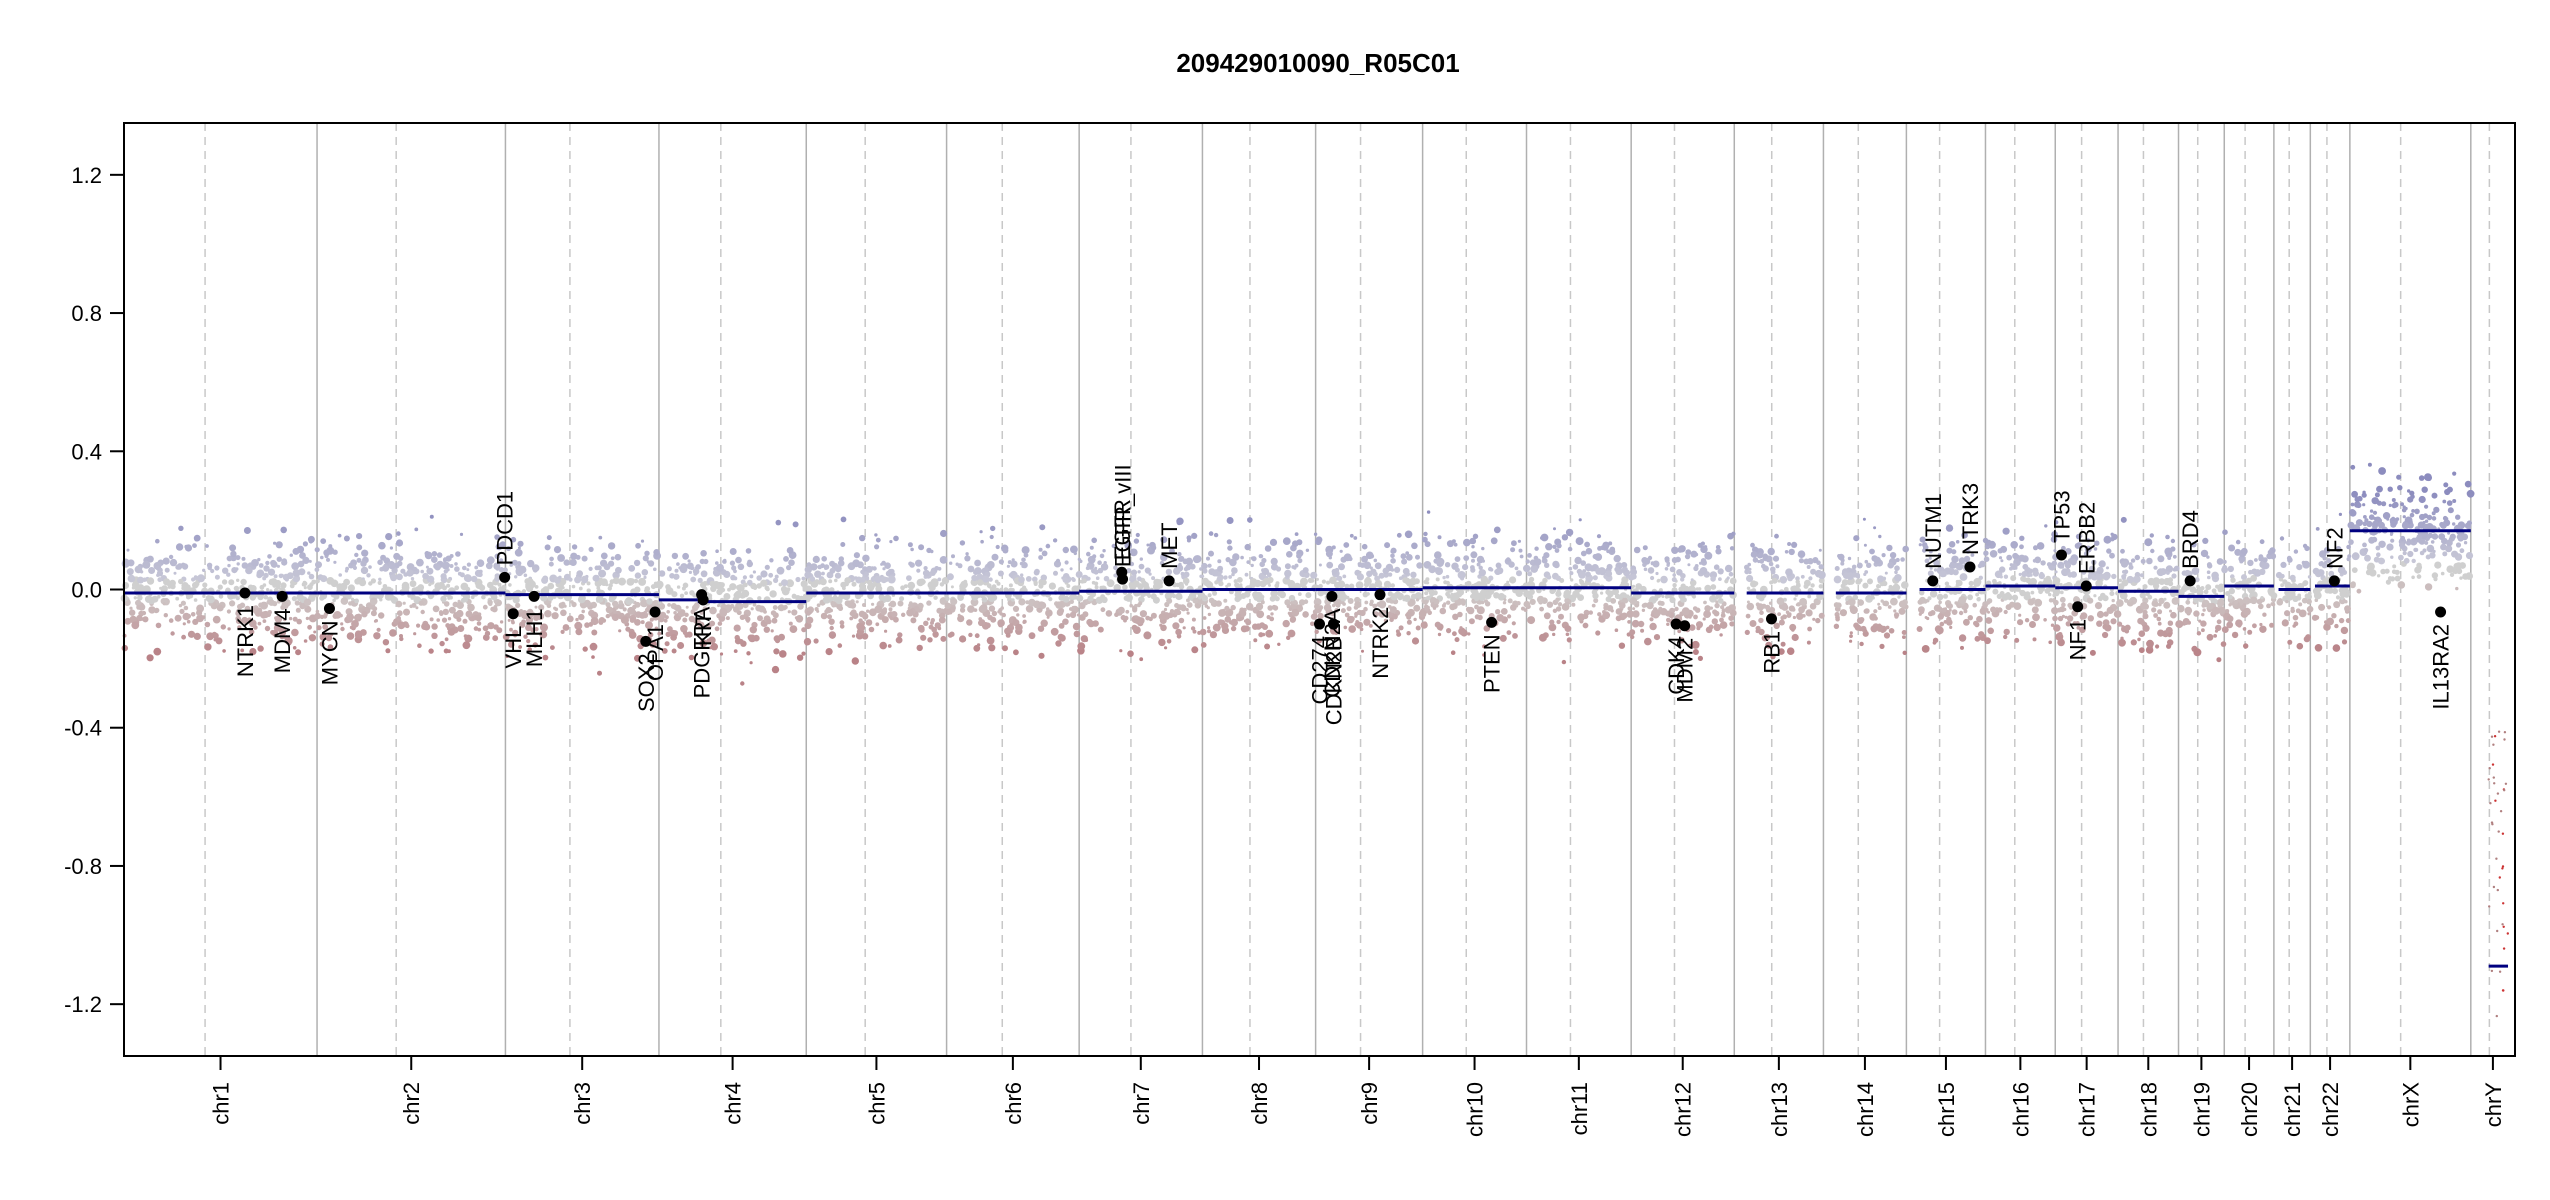 The height and width of the screenshot is (1200, 2550). I want to click on gene-label: RB1, so click(1771, 652).